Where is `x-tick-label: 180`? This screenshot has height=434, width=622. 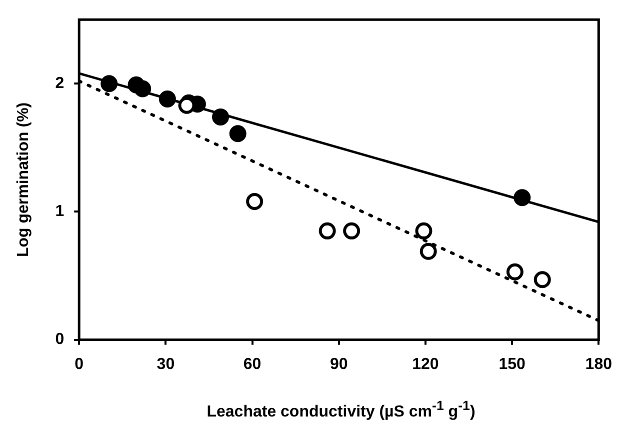 x-tick-label: 180 is located at coordinates (598, 364).